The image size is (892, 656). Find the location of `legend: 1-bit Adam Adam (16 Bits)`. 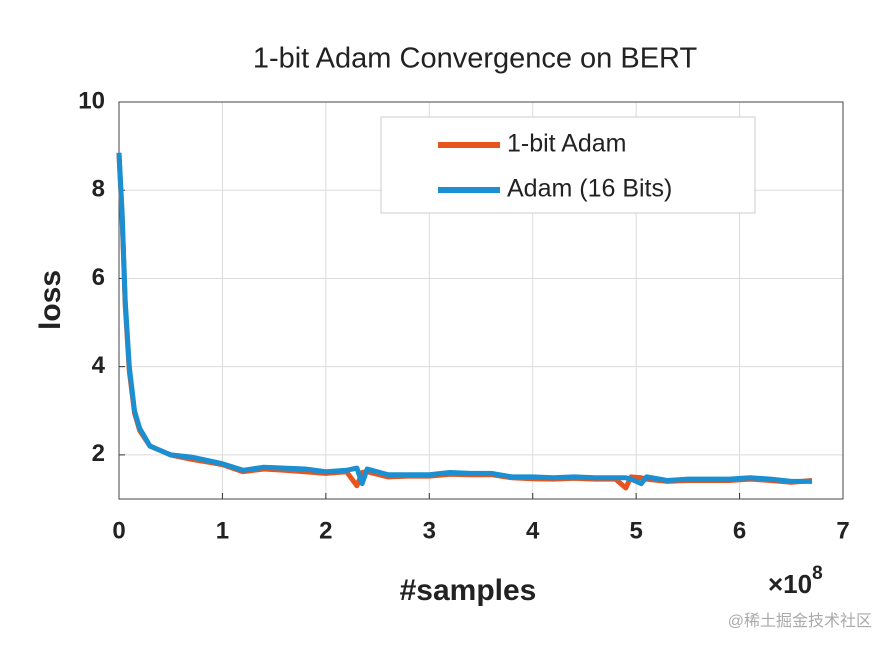

legend: 1-bit Adam Adam (16 Bits) is located at coordinates (568, 165).